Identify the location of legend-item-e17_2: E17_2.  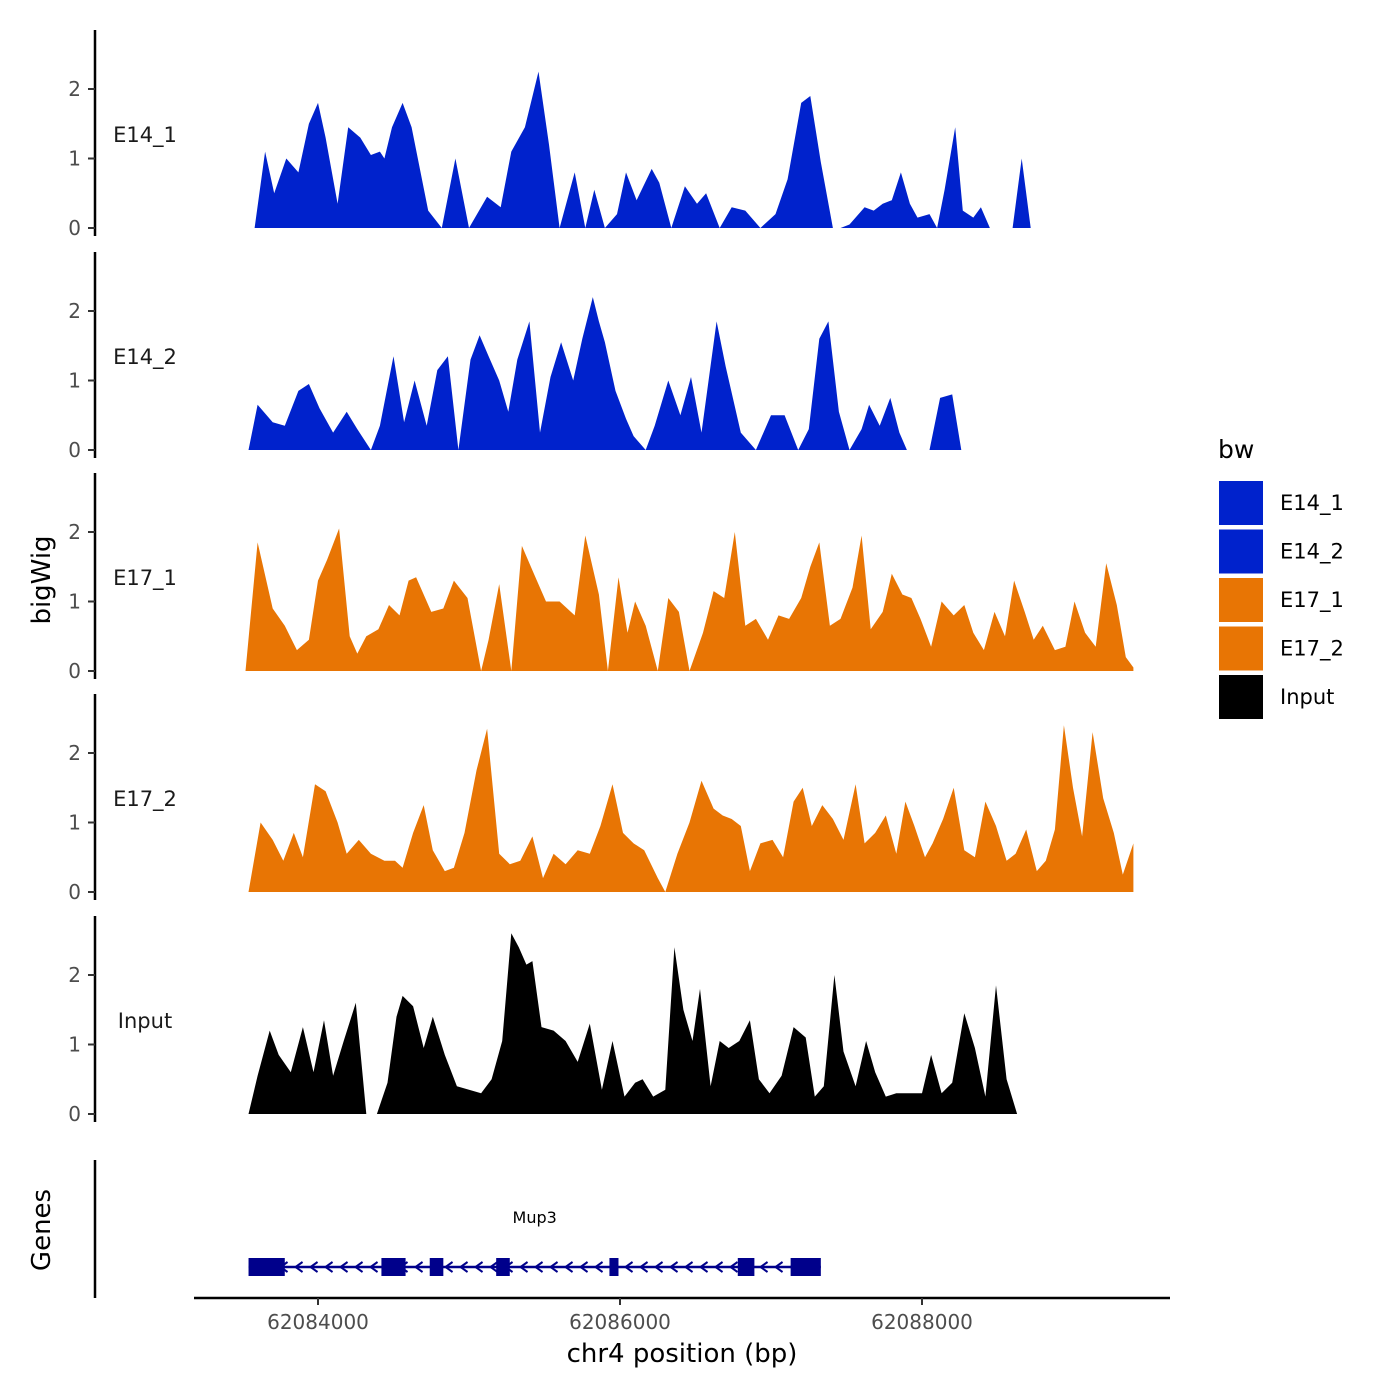
(1281, 648).